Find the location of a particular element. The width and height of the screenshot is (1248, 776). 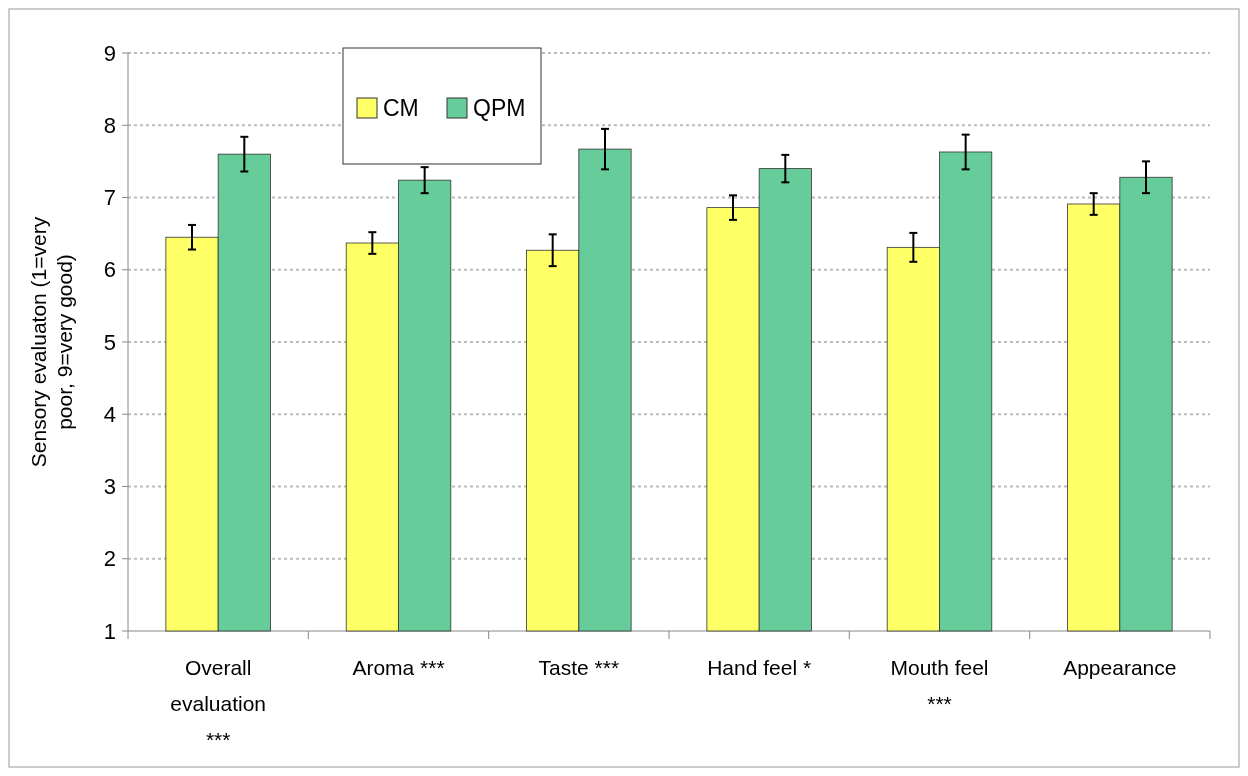

x-tick-label: Hand feel * is located at coordinates (759, 667).